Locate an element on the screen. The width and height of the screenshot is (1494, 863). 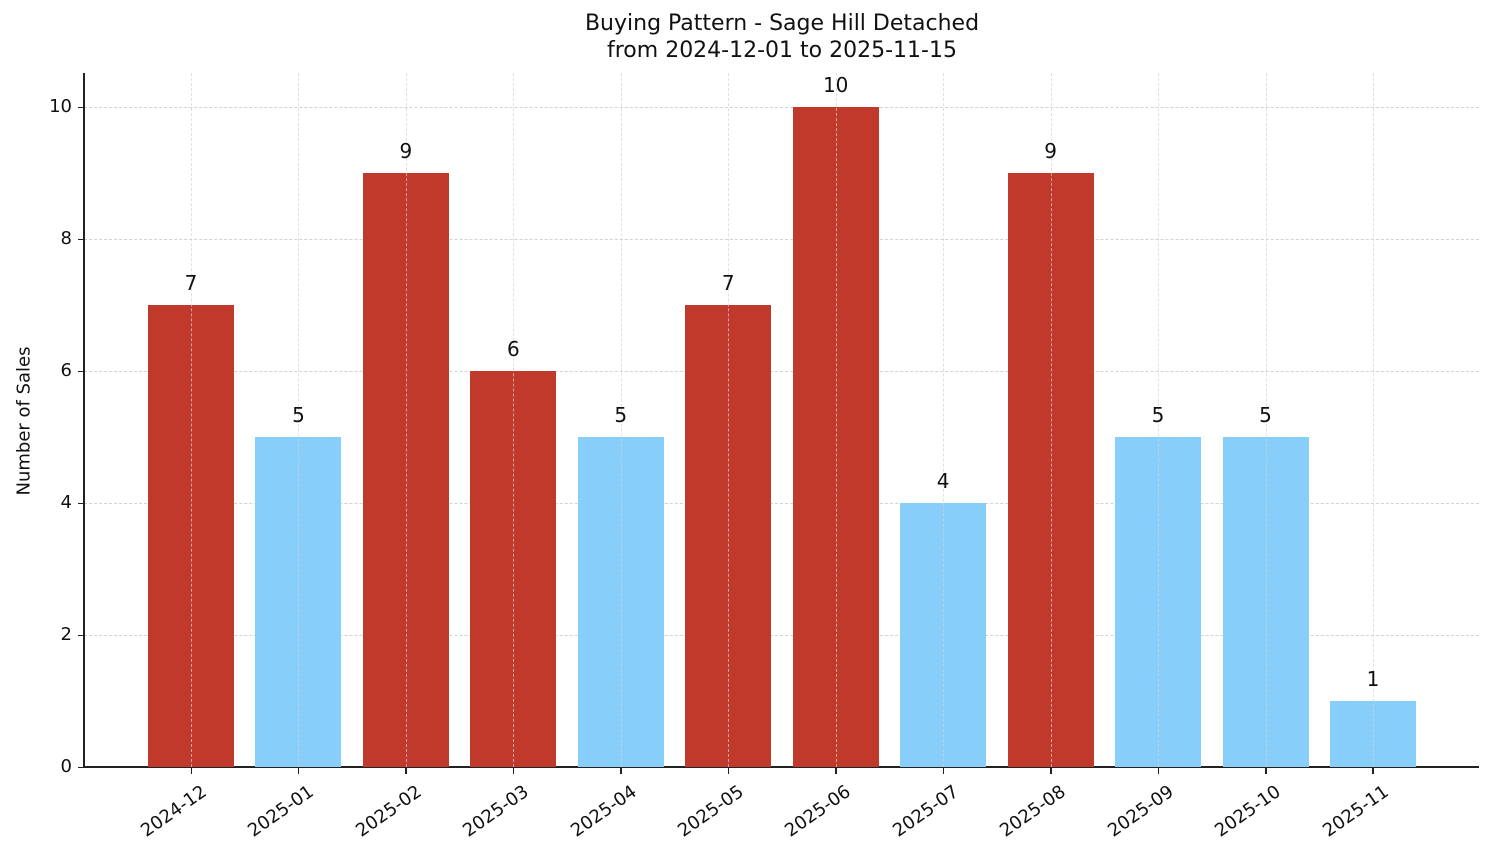
x-tick-label: 2025-03 is located at coordinates (496, 811).